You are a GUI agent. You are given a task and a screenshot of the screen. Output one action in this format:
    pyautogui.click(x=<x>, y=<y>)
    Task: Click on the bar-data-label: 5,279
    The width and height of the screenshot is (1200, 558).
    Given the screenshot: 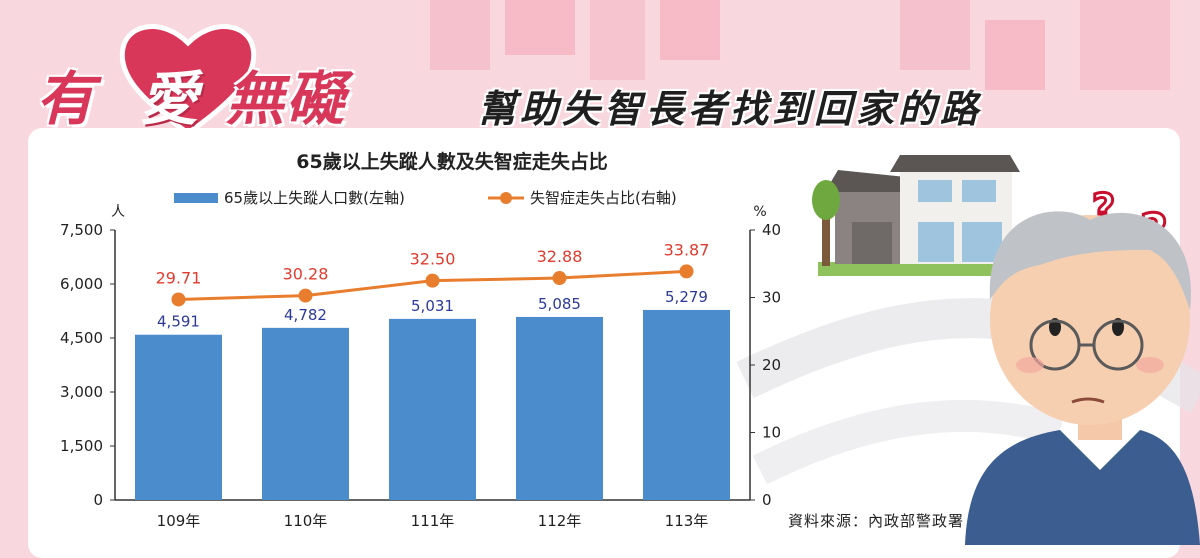 What is the action you would take?
    pyautogui.click(x=686, y=297)
    